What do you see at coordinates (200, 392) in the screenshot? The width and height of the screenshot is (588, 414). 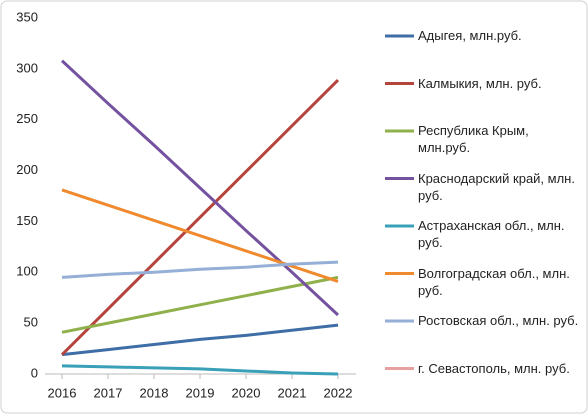 I see `x-tick-label: 2019` at bounding box center [200, 392].